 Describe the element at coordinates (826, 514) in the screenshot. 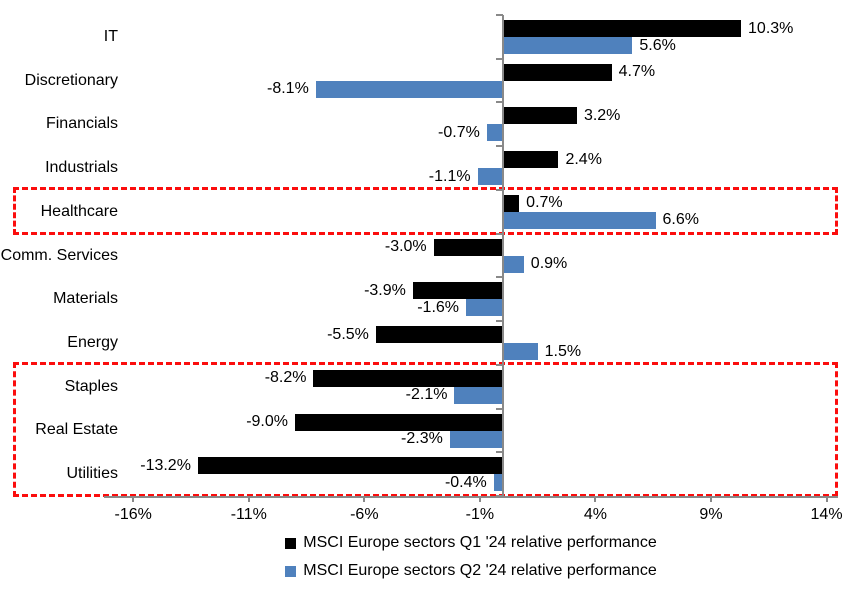

I see `x-axis-tick-label: 14%` at that location.